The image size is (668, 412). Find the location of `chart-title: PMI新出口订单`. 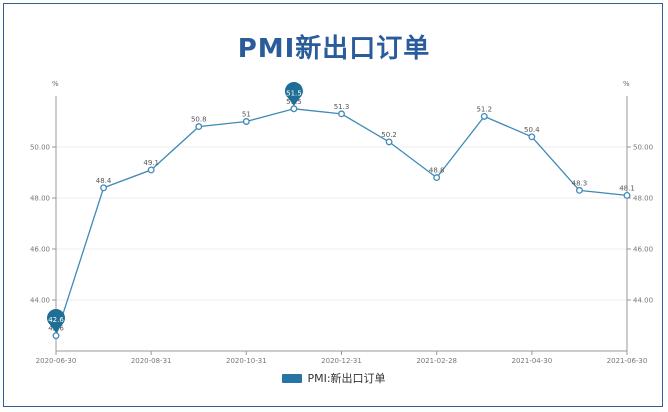

chart-title: PMI新出口订单 is located at coordinates (334, 49).